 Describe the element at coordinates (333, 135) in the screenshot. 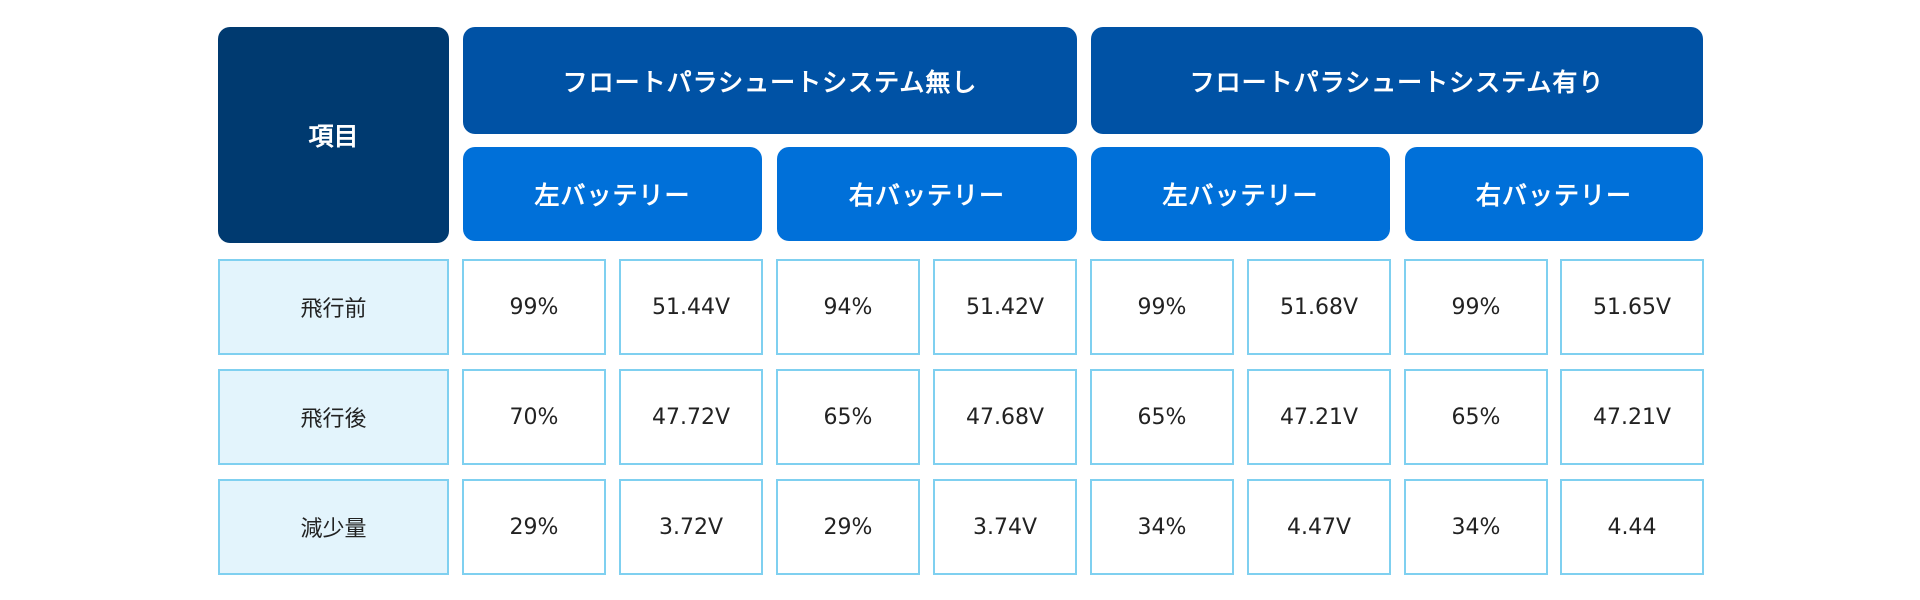

I see `header-item: 項目` at that location.